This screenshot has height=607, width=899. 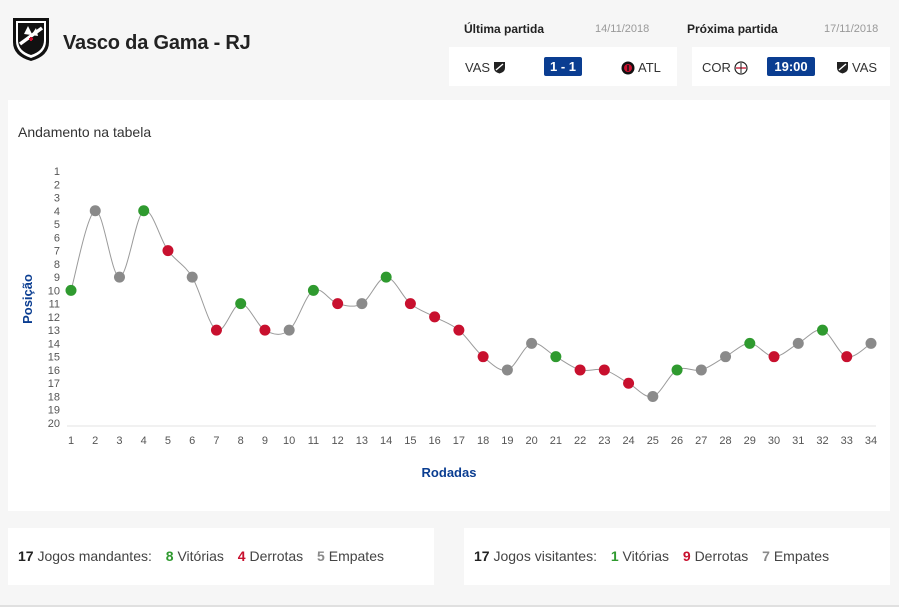 I want to click on y-tick-label: 19, so click(x=54, y=411).